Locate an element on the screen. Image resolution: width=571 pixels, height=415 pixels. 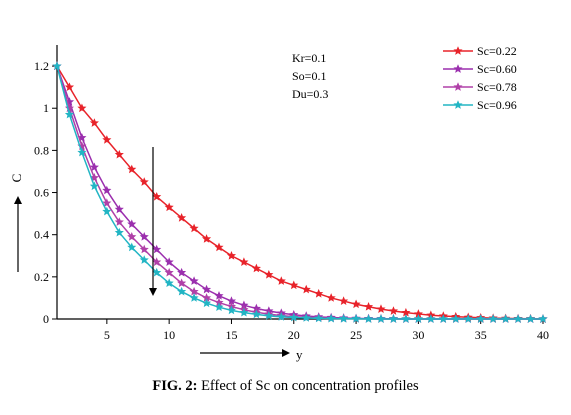
x-tick-label: 5 is located at coordinates (107, 335).